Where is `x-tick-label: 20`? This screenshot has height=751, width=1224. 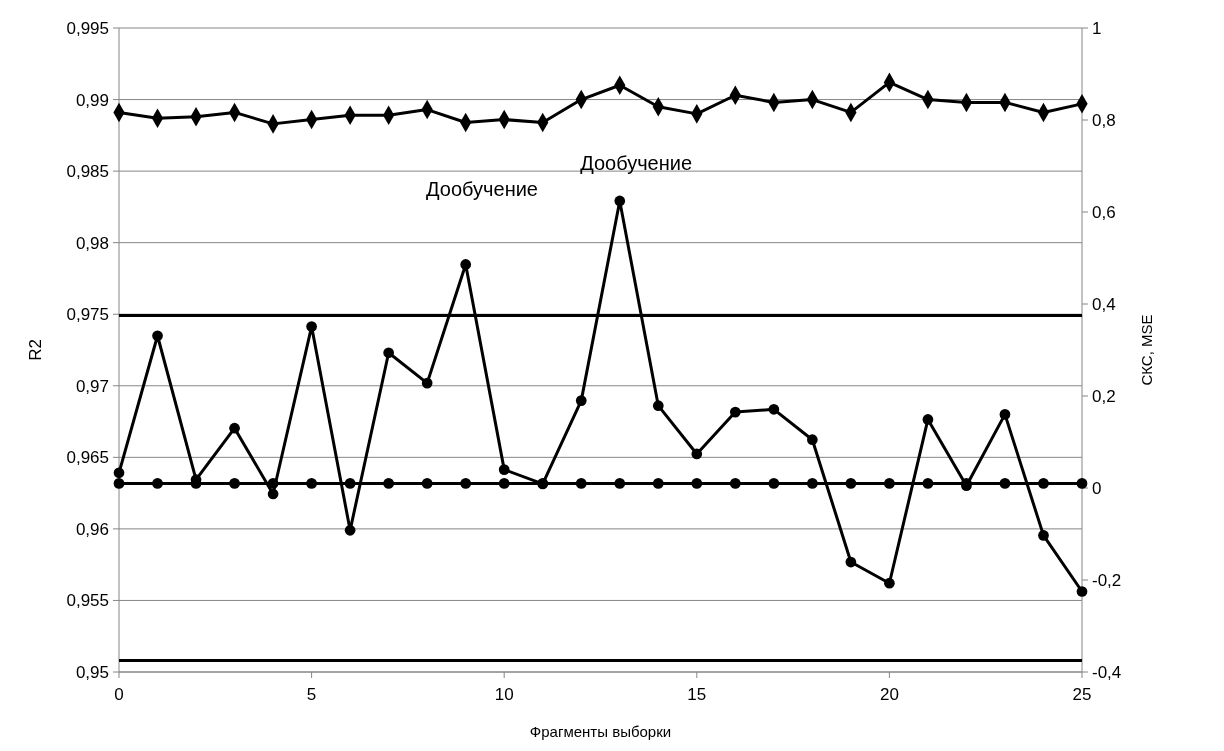 x-tick-label: 20 is located at coordinates (889, 694).